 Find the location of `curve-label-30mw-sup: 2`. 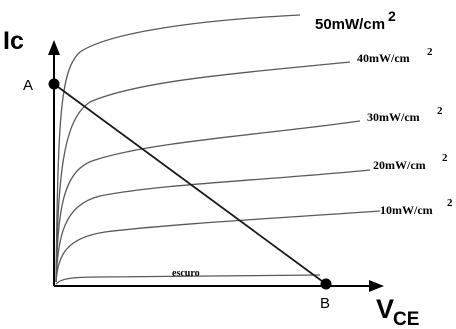

curve-label-30mw-sup: 2 is located at coordinates (440, 111).